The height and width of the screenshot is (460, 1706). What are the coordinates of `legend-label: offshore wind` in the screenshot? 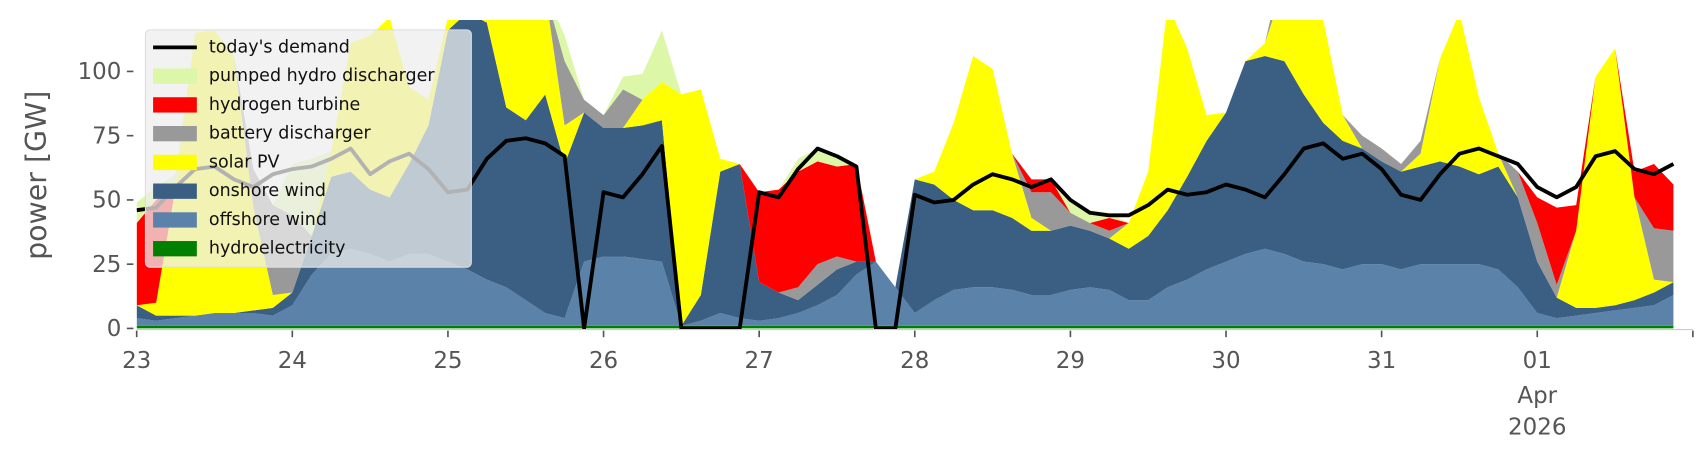 It's located at (268, 220).